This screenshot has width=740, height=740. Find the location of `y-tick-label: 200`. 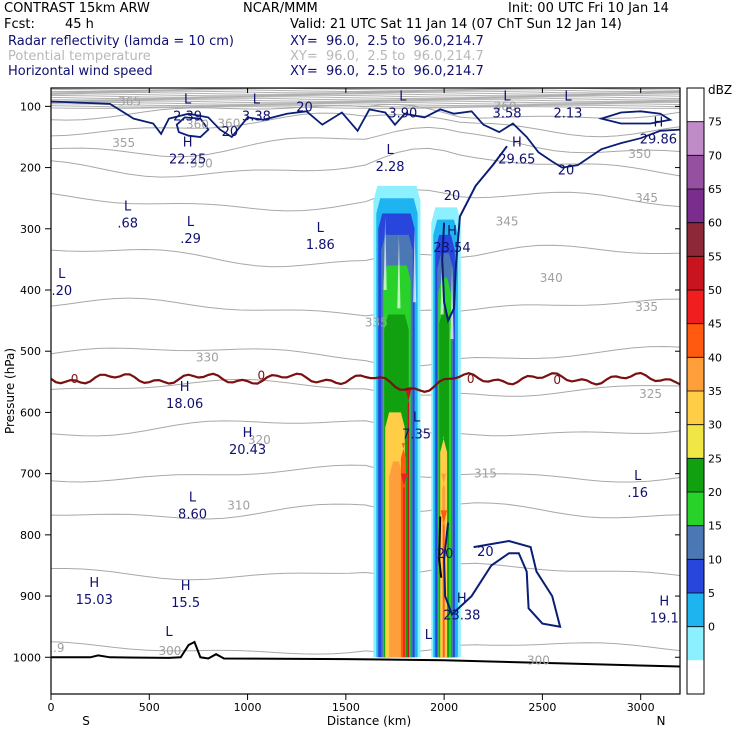

y-tick-label: 200 is located at coordinates (30, 168).